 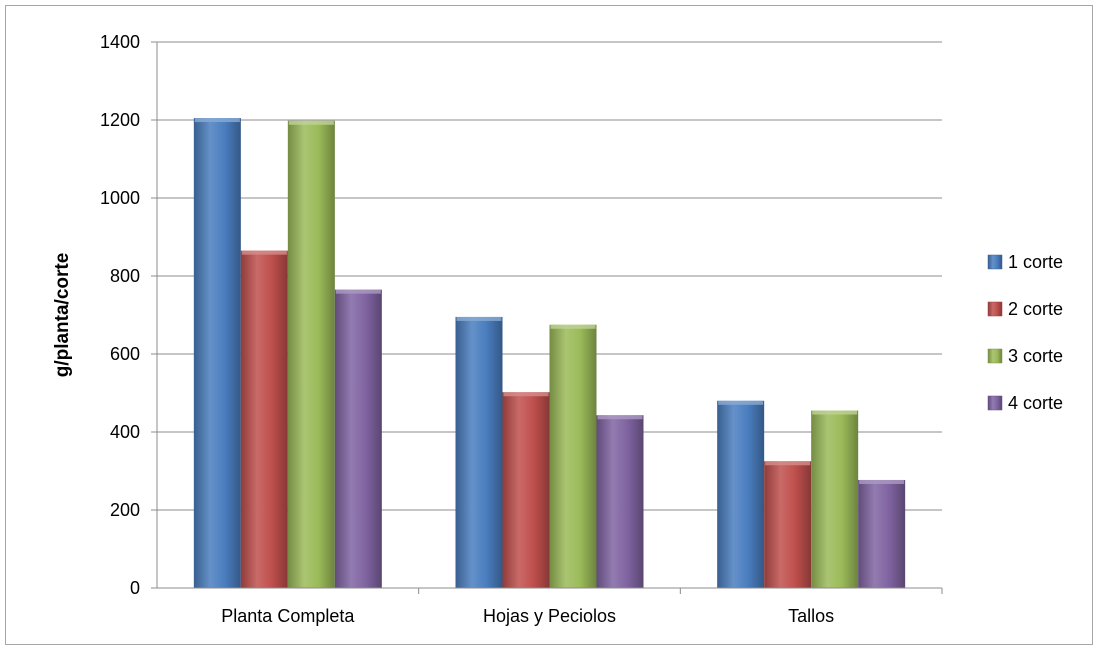 What do you see at coordinates (1035, 262) in the screenshot?
I see `legend-label: 1 corte` at bounding box center [1035, 262].